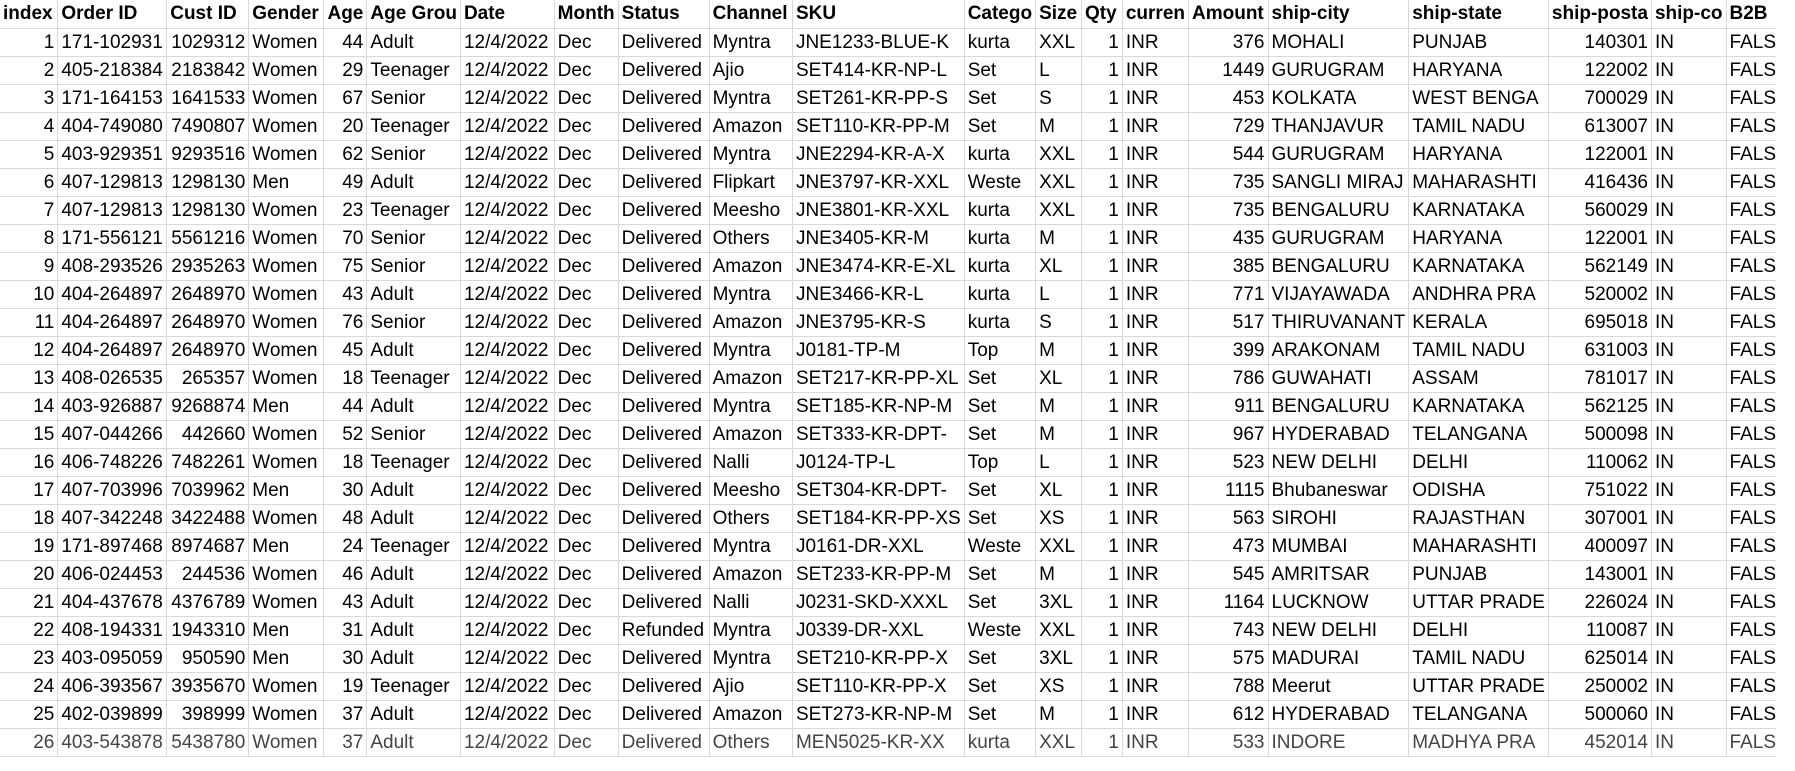 Image resolution: width=1795 pixels, height=771 pixels. Describe the element at coordinates (878, 434) in the screenshot. I see `table-cell: SET333-KR-DPT-` at that location.